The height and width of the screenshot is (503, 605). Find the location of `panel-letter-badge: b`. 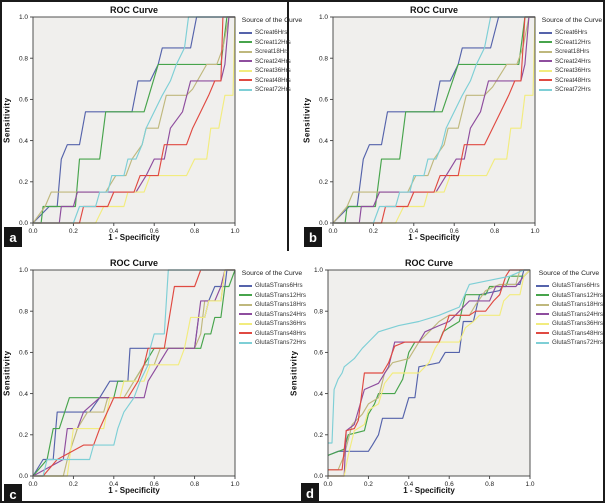

panel-letter-badge: b is located at coordinates (313, 237).